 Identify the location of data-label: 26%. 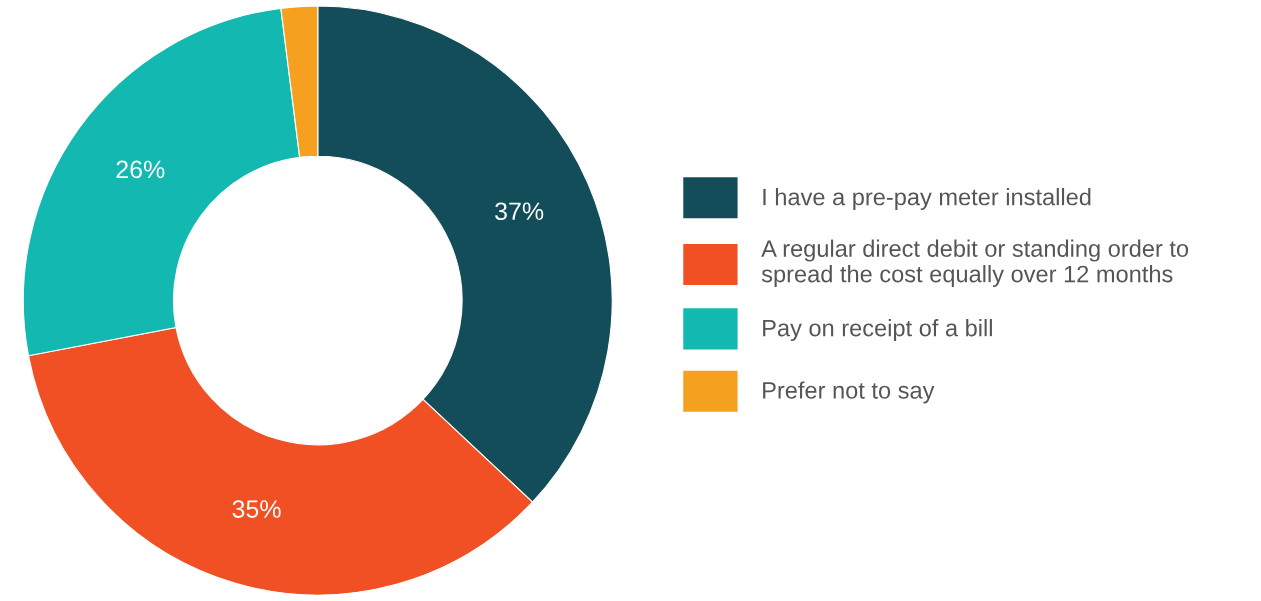
(140, 169).